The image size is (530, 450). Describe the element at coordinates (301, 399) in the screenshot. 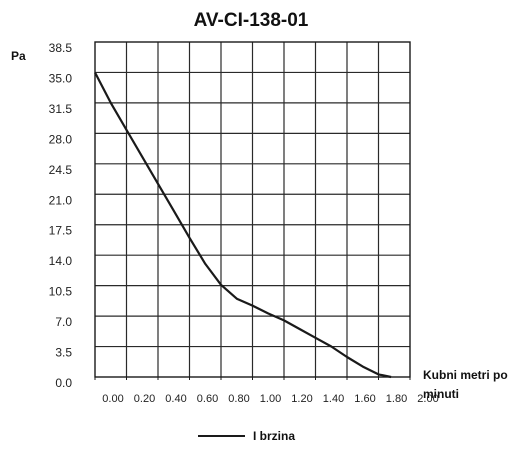

I see `x-tick-label: 1.20` at that location.